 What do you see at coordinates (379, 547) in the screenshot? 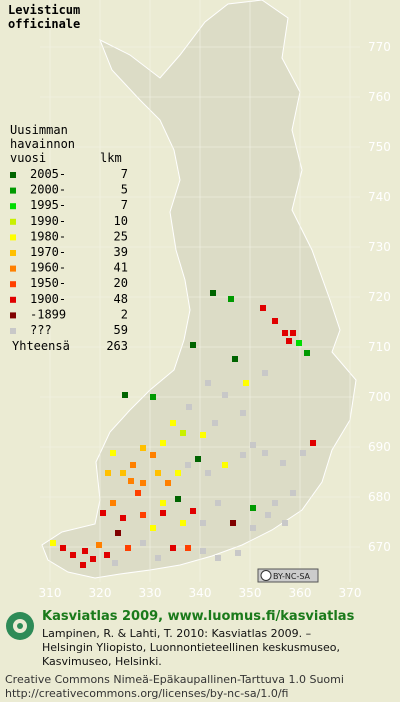
I see `northing-label: 670` at bounding box center [379, 547].